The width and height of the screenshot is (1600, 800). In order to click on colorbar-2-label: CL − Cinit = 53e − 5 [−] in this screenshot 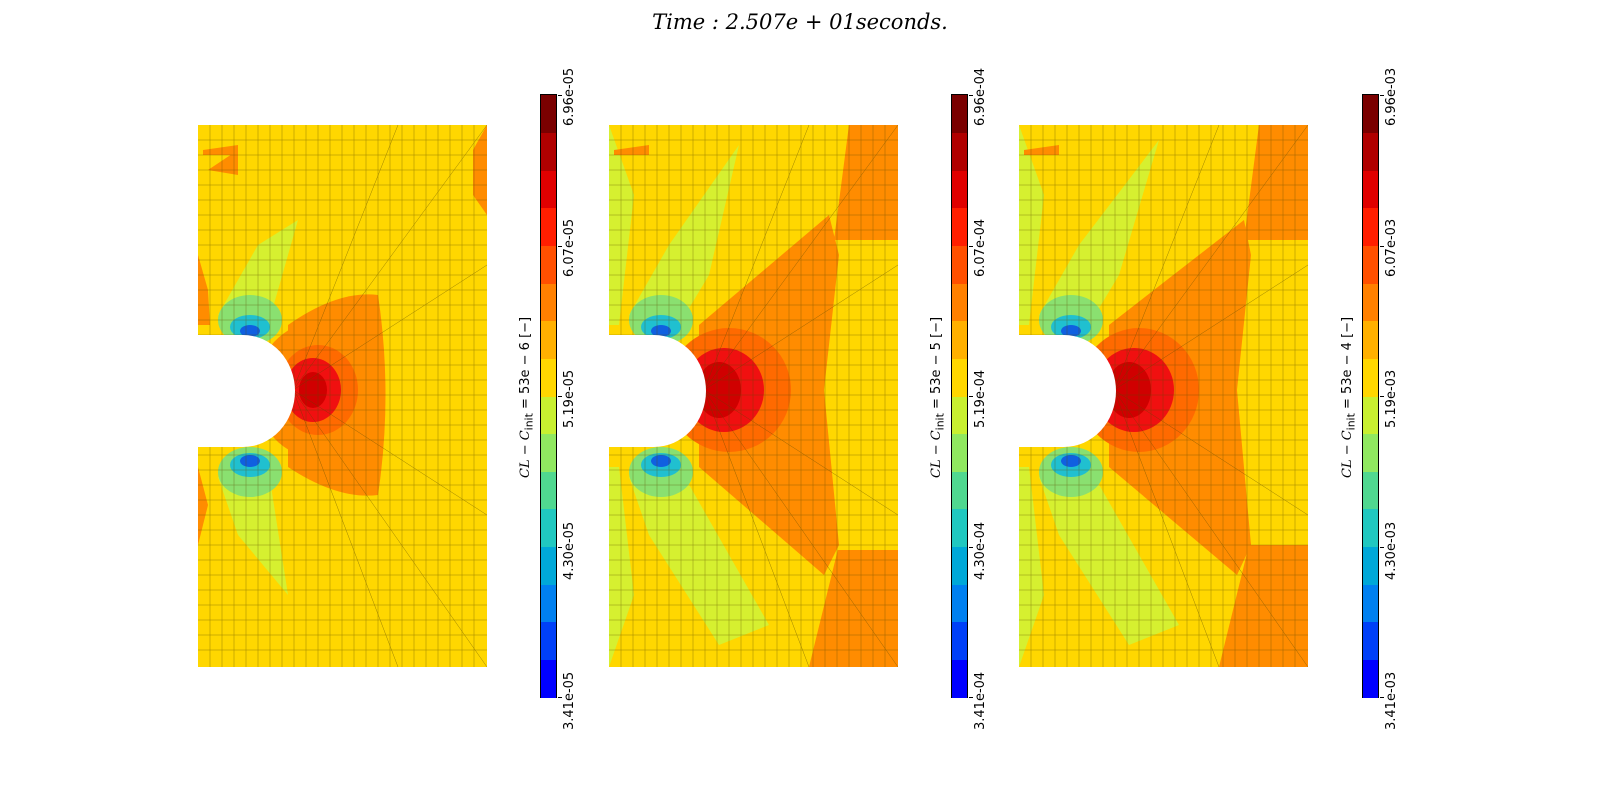, I will do `click(938, 397)`.